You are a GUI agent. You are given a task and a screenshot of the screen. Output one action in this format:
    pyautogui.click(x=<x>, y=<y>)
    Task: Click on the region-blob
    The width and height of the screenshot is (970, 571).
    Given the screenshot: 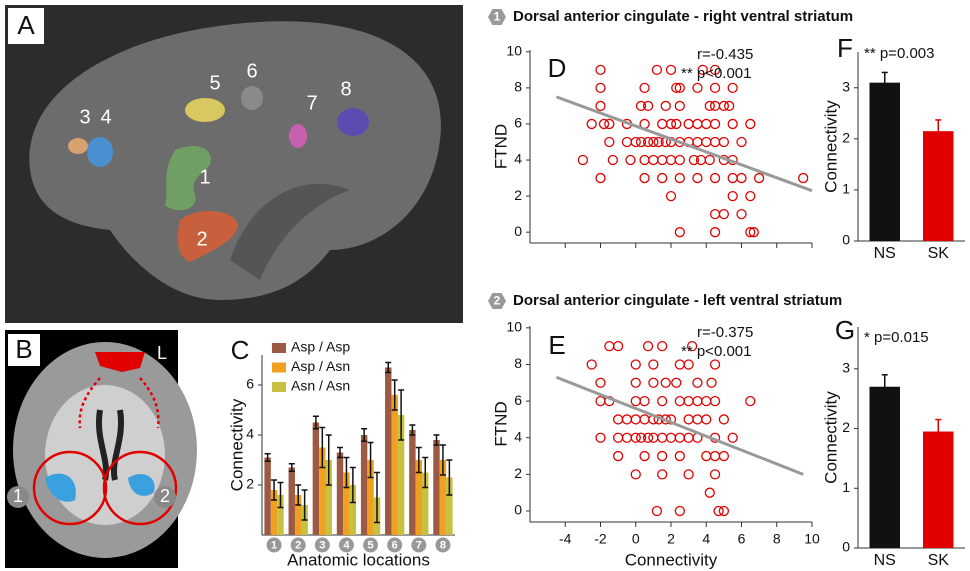 What is the action you would take?
    pyautogui.click(x=252, y=98)
    